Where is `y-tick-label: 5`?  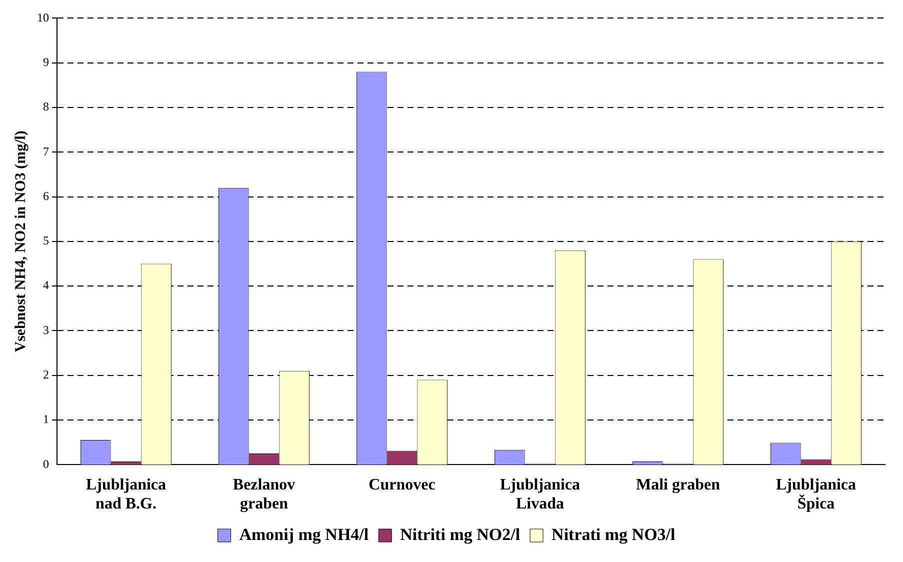
y-tick-label: 5 is located at coordinates (46, 241).